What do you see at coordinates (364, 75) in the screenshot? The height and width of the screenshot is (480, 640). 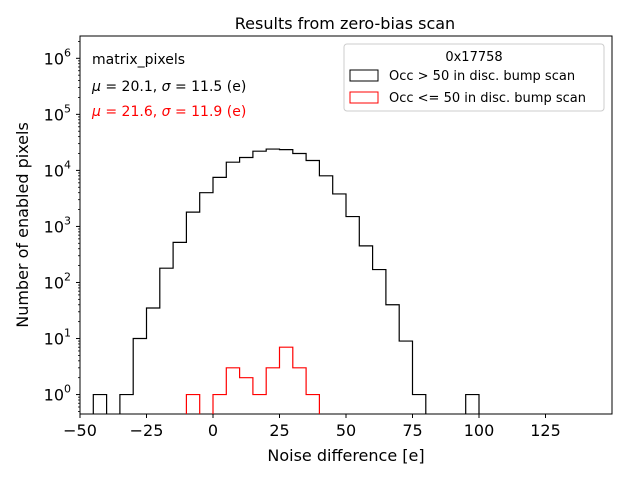 I see `legend-swatch-black` at bounding box center [364, 75].